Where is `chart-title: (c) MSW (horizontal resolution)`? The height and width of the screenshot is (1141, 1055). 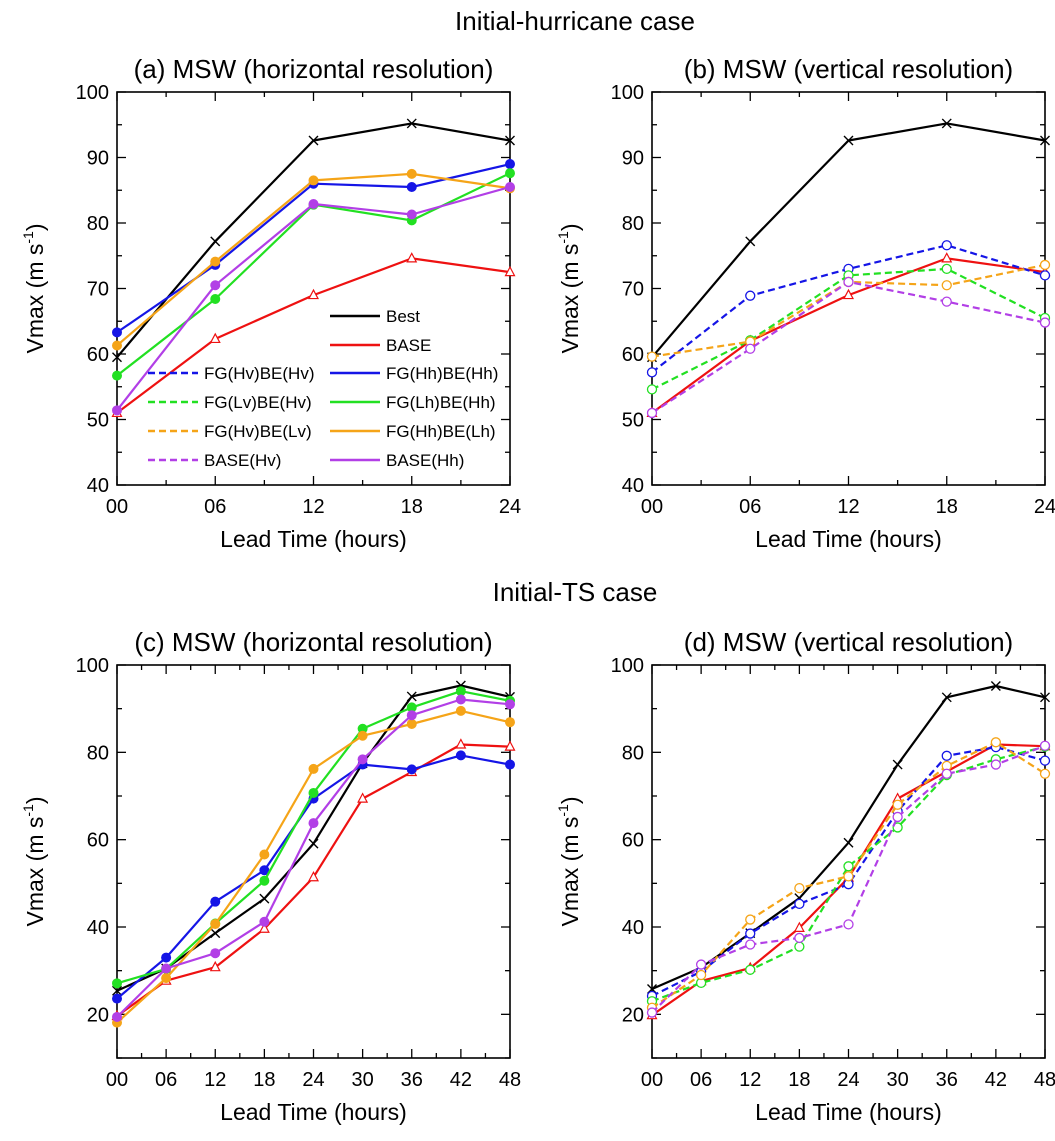 chart-title: (c) MSW (horizontal resolution) is located at coordinates (313, 642).